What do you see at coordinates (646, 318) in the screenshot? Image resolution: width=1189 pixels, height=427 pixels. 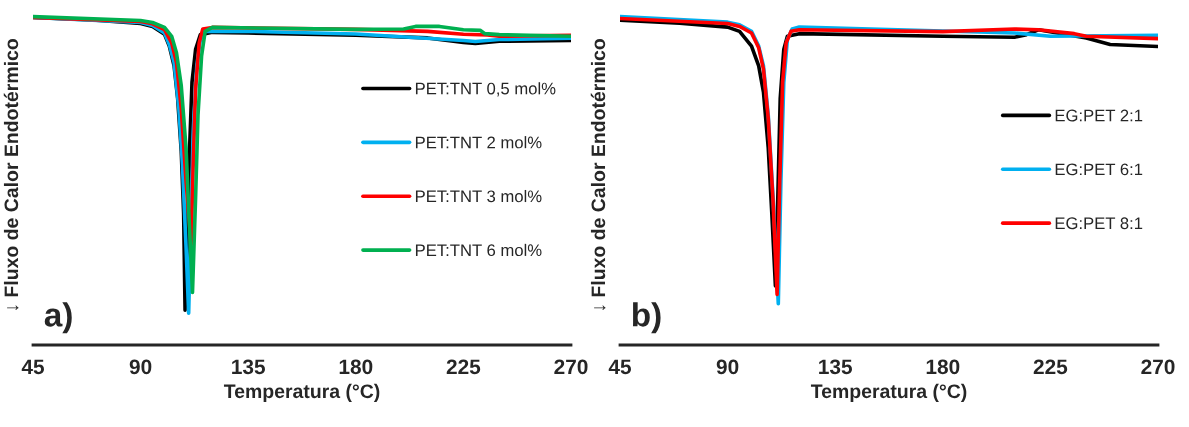 I see `annotation: b)` at bounding box center [646, 318].